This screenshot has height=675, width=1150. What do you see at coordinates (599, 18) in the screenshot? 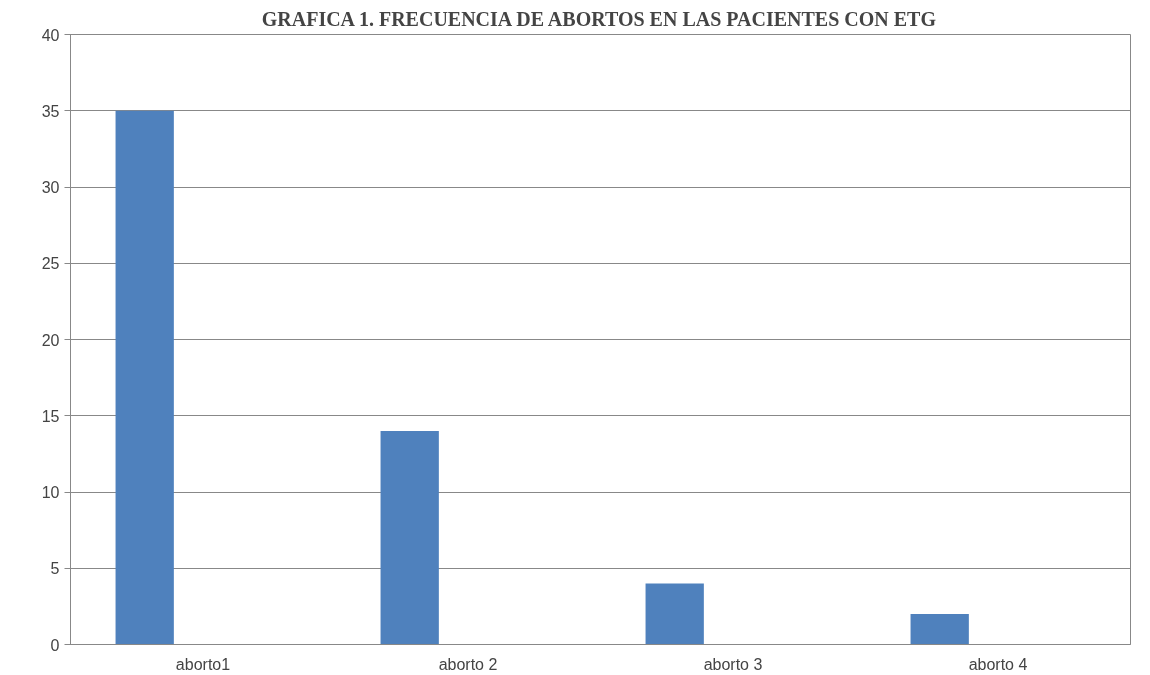
I see `chart-title: GRAFICA 1. FRECUENCIA DE ABORTOS EN LAS PACIENTES CON ETG` at bounding box center [599, 18].